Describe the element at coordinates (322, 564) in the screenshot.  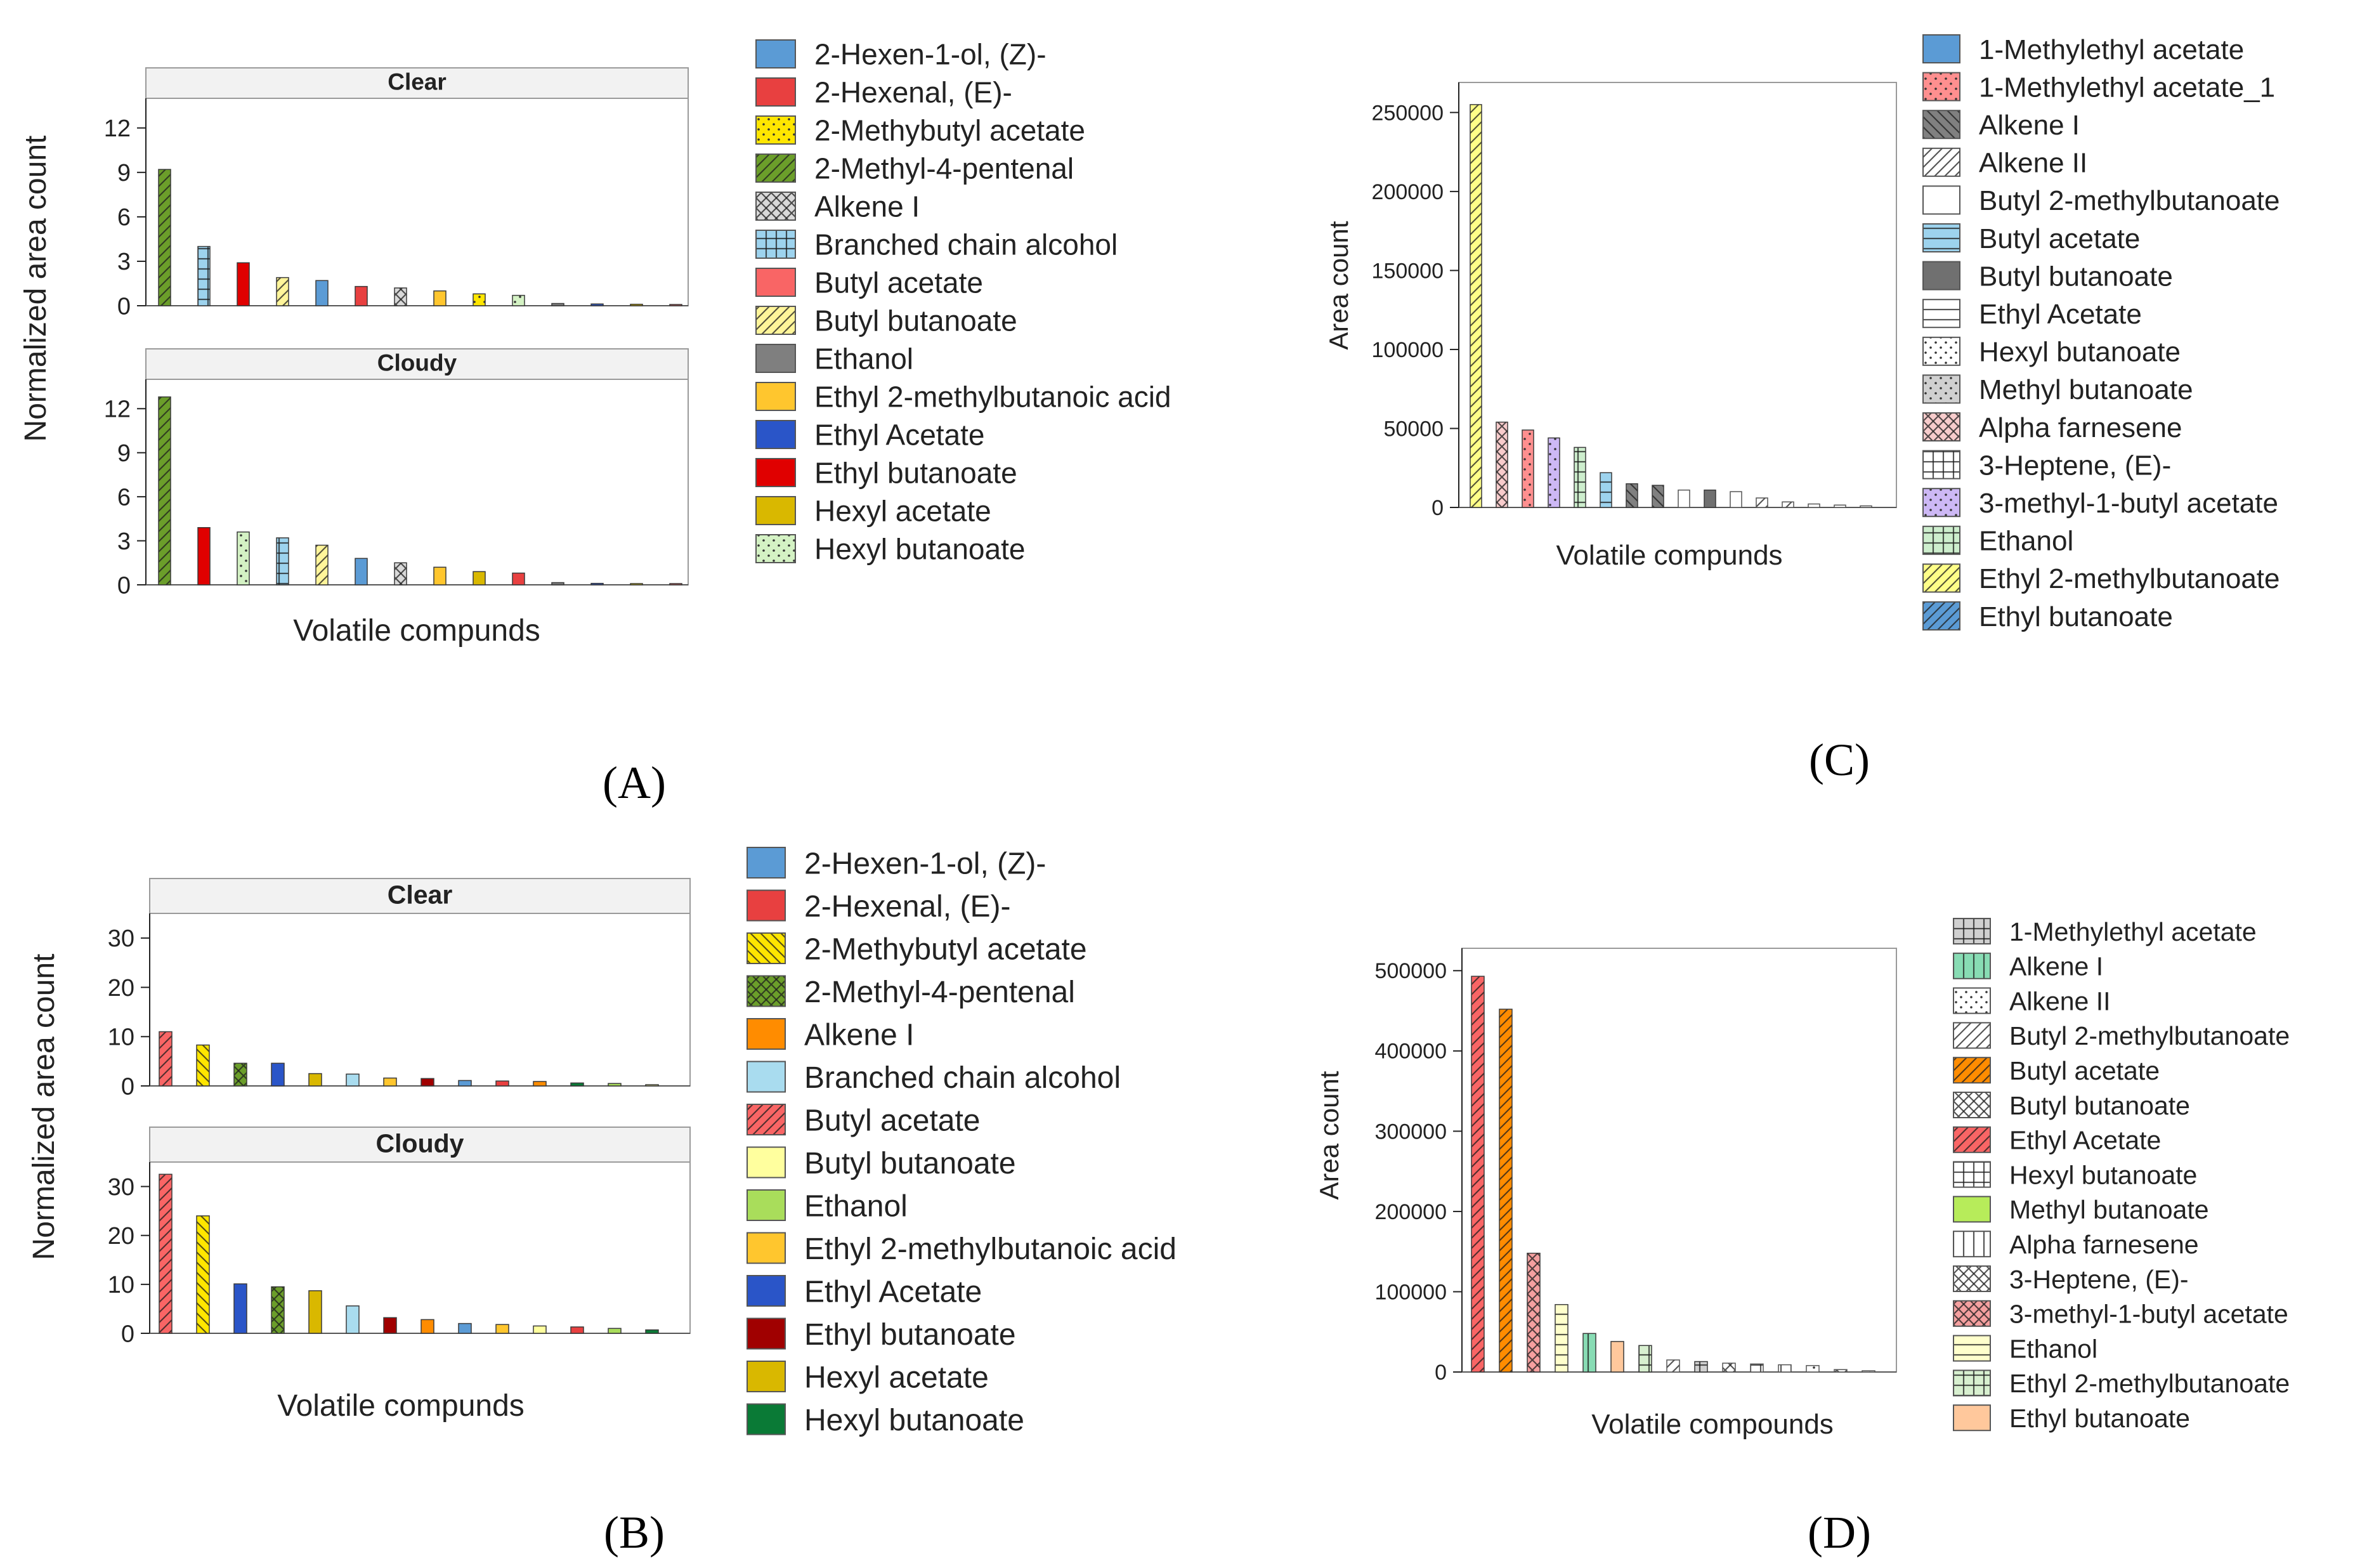
I see `bar: Butyl butanoate: 2.7` at that location.